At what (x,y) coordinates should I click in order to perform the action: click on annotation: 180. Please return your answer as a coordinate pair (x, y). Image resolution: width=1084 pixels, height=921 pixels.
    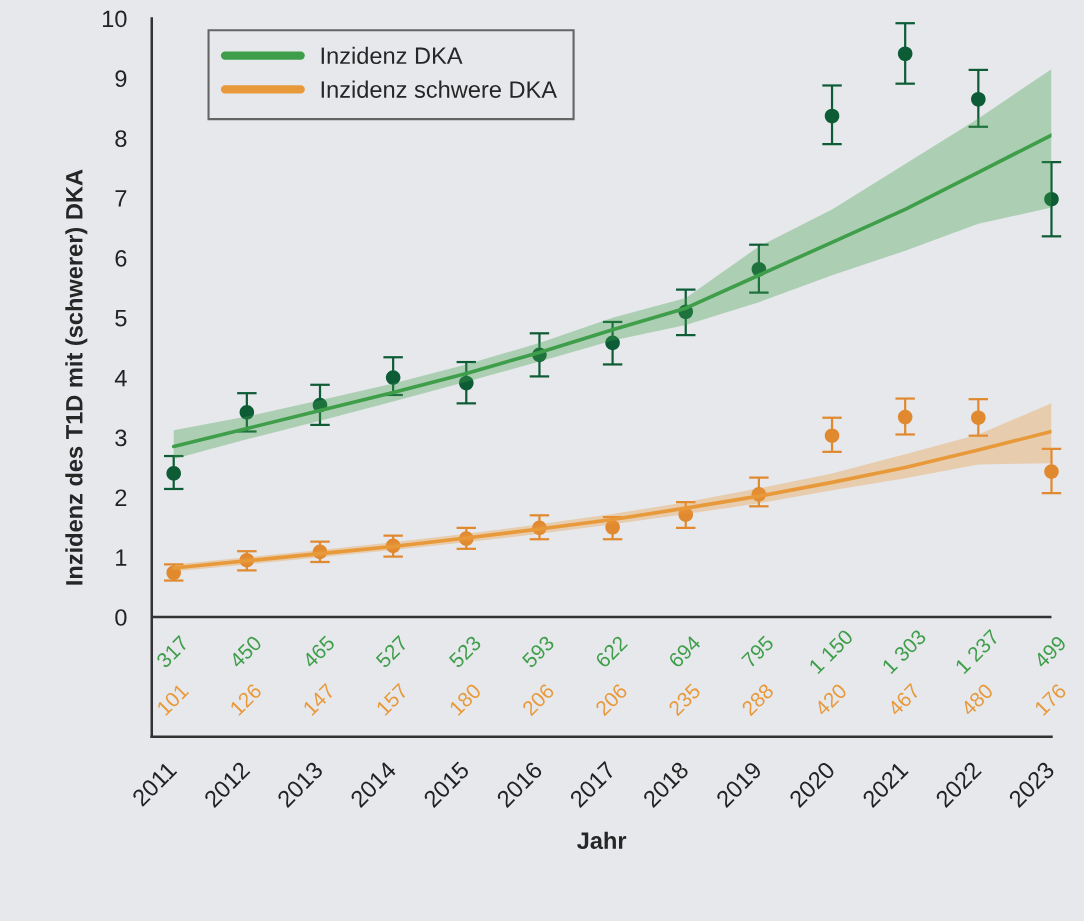
    Looking at the image, I should click on (465, 699).